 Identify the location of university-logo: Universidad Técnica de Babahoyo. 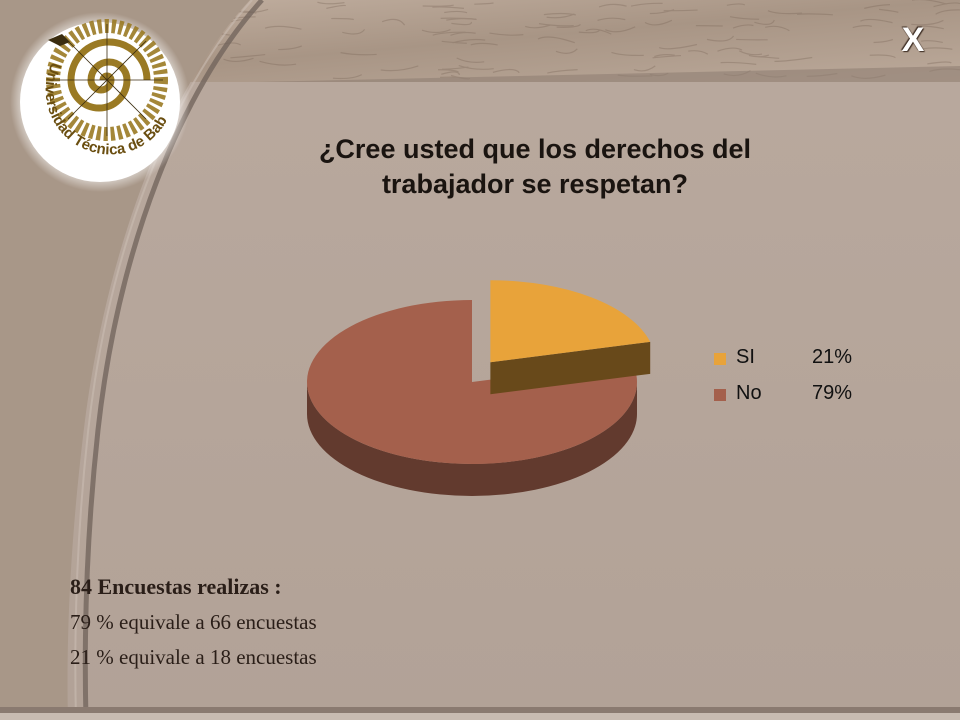
(95, 96).